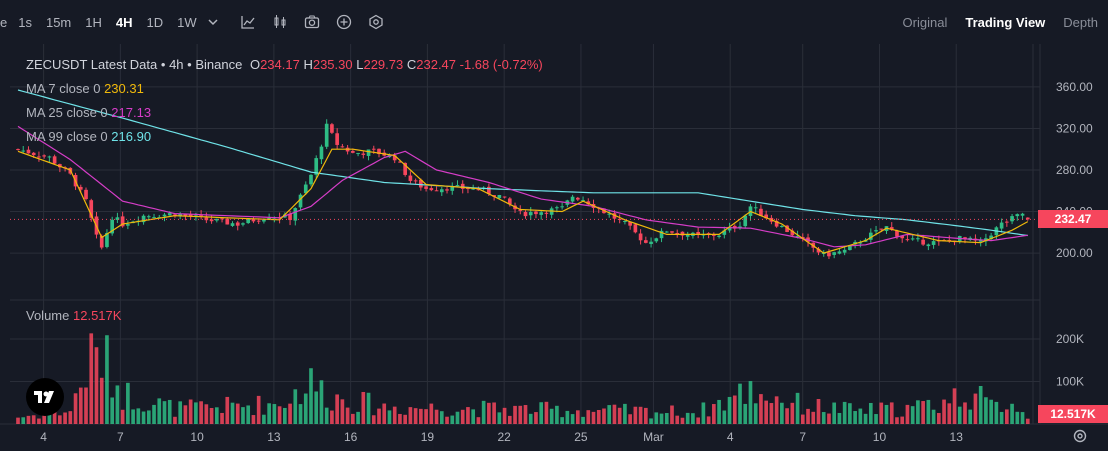 This screenshot has height=451, width=1108. I want to click on timeframe-1h: 1H, so click(93, 22).